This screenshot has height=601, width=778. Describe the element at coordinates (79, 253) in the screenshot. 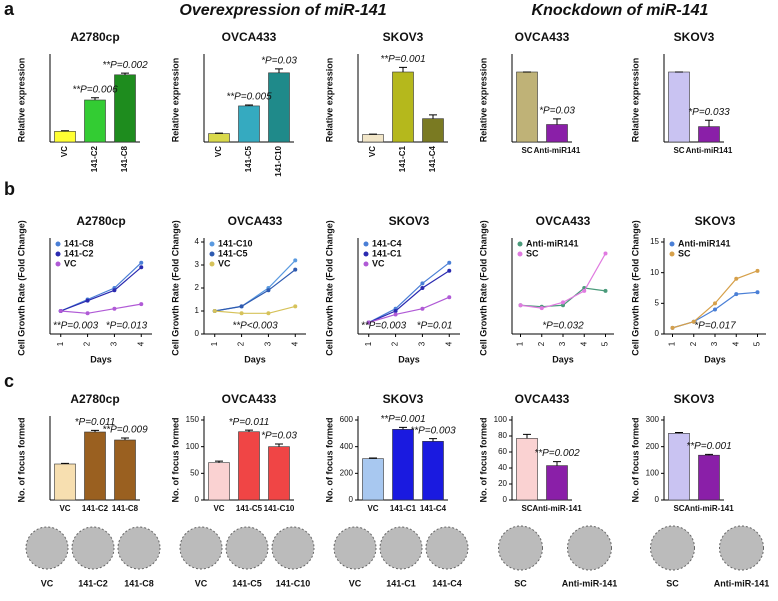

I see `legend-label: 141-C2` at that location.